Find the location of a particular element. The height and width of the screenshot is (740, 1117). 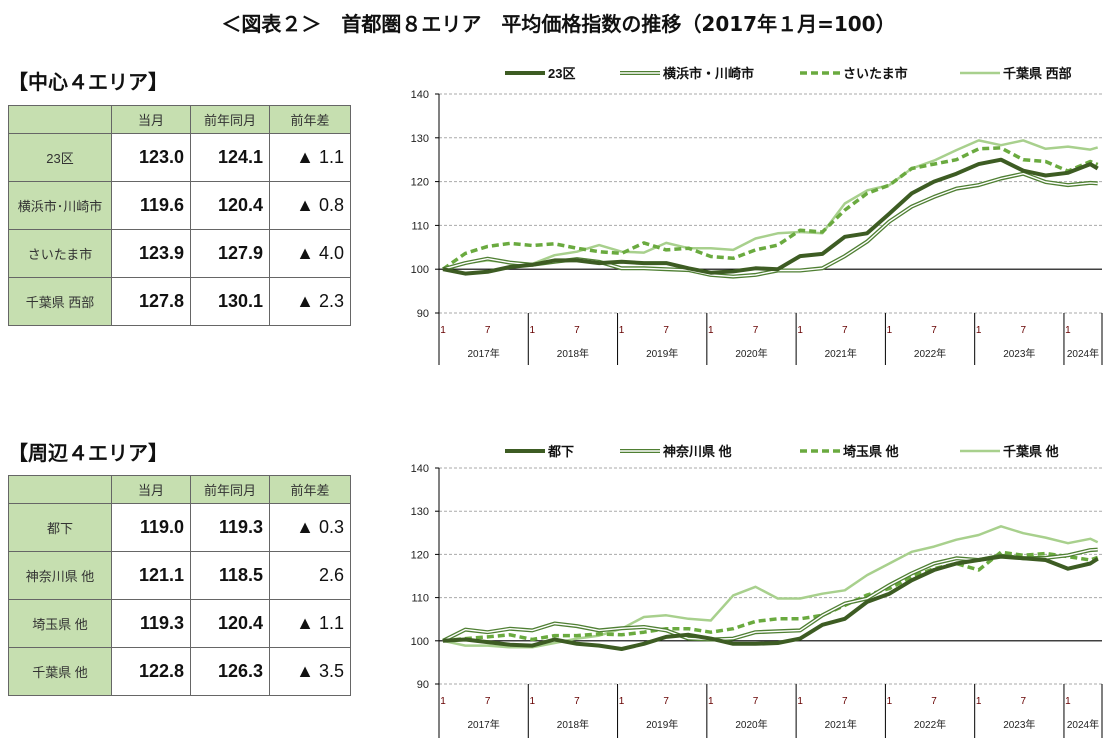

table-row: 埼玉県 他 119.3 120.4 ▲ 1.1 is located at coordinates (179, 623).